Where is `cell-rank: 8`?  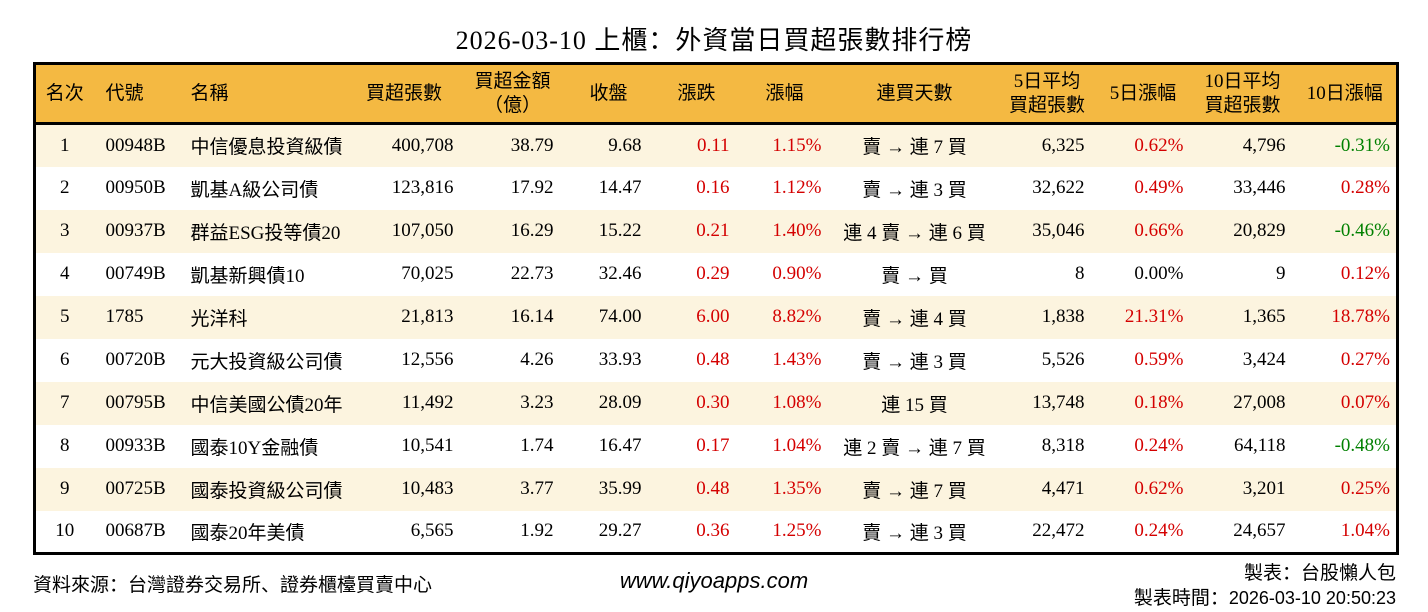 cell-rank: 8 is located at coordinates (65, 445).